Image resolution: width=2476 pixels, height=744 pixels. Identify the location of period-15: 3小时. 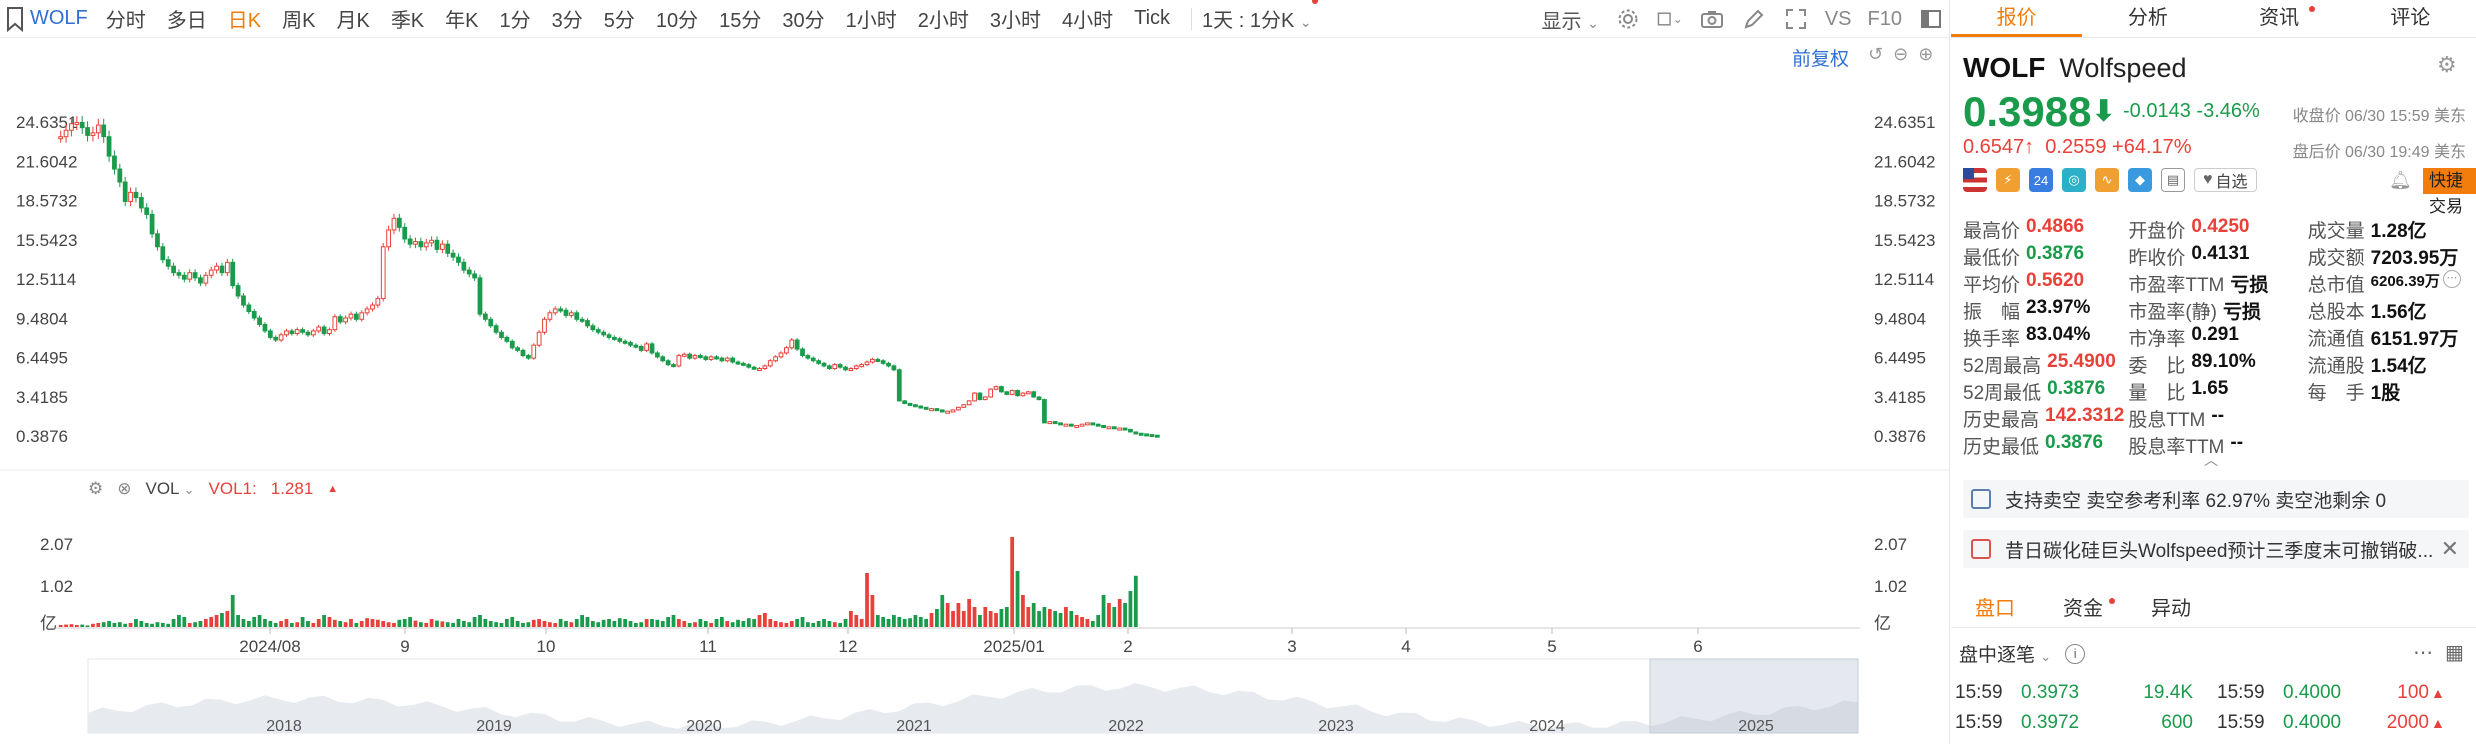
(1015, 21).